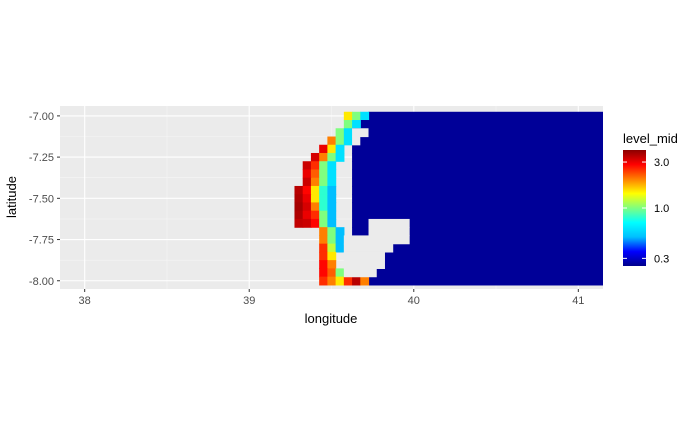  I want to click on x-tick-label: 40, so click(414, 301).